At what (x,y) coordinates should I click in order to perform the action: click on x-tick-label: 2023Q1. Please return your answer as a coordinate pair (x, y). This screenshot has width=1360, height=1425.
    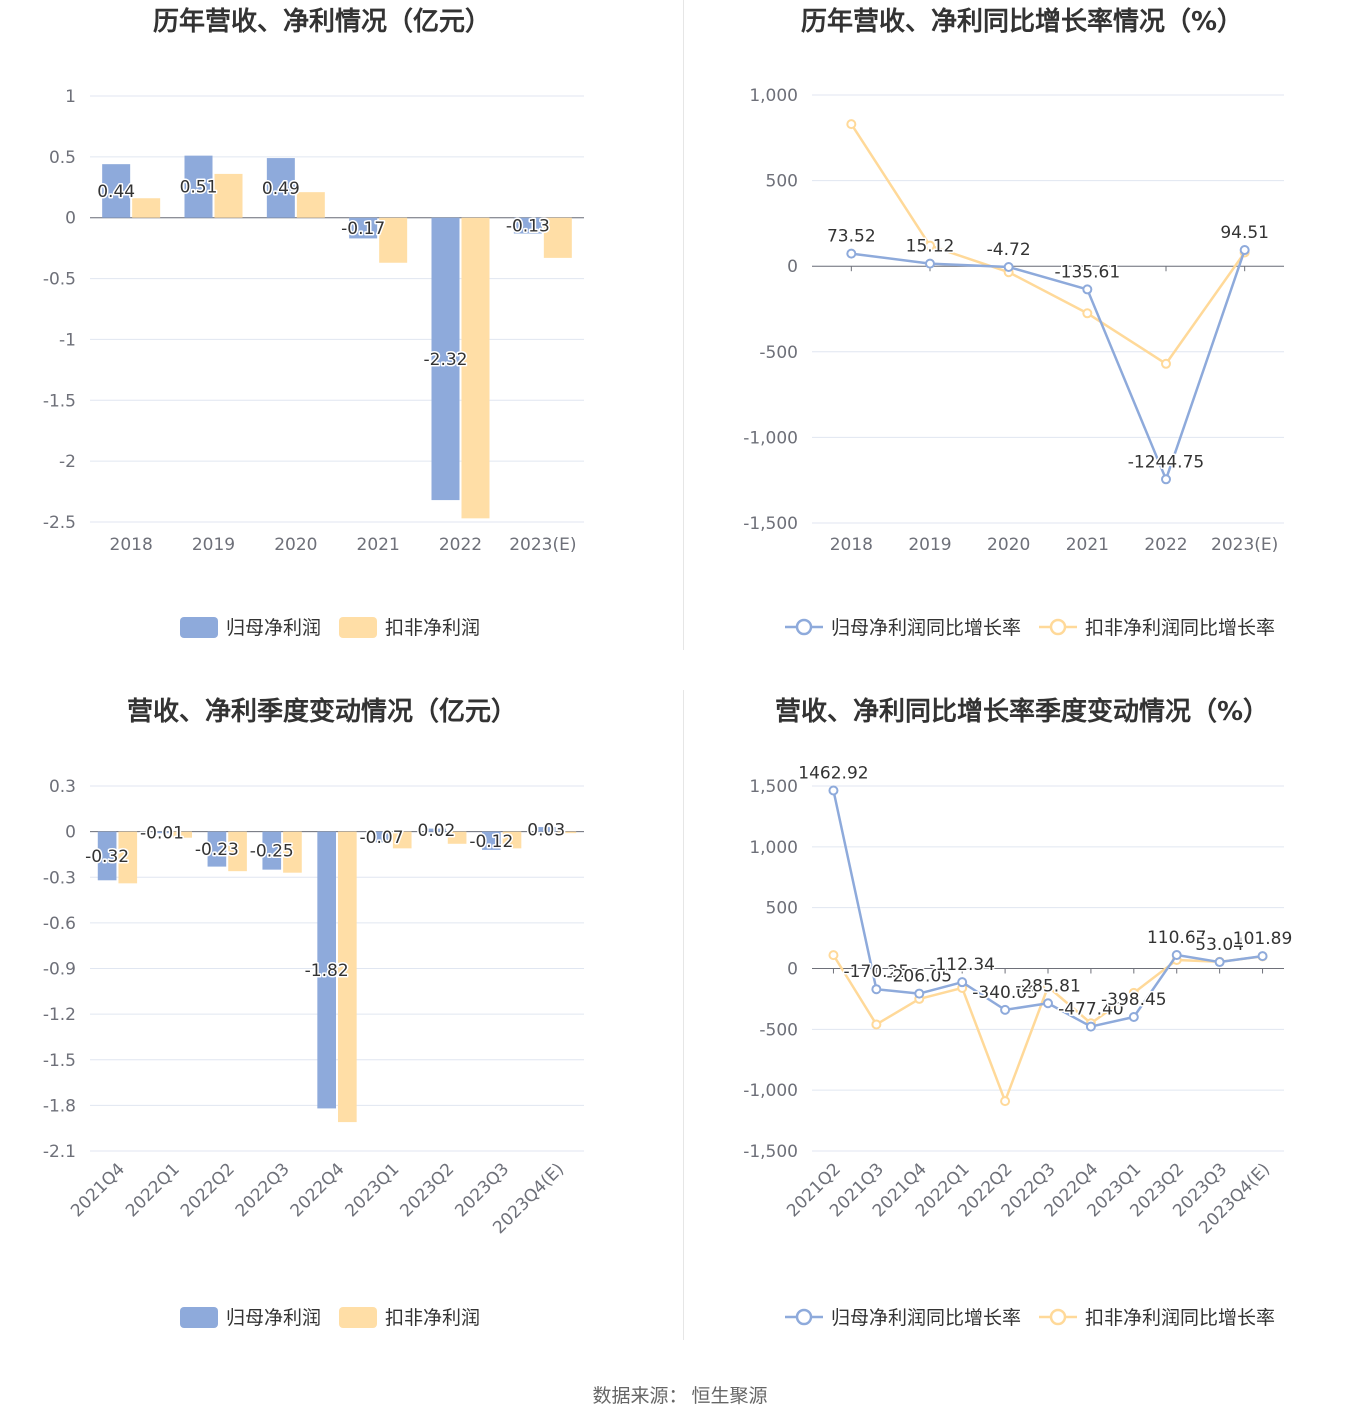
    Looking at the image, I should click on (373, 1190).